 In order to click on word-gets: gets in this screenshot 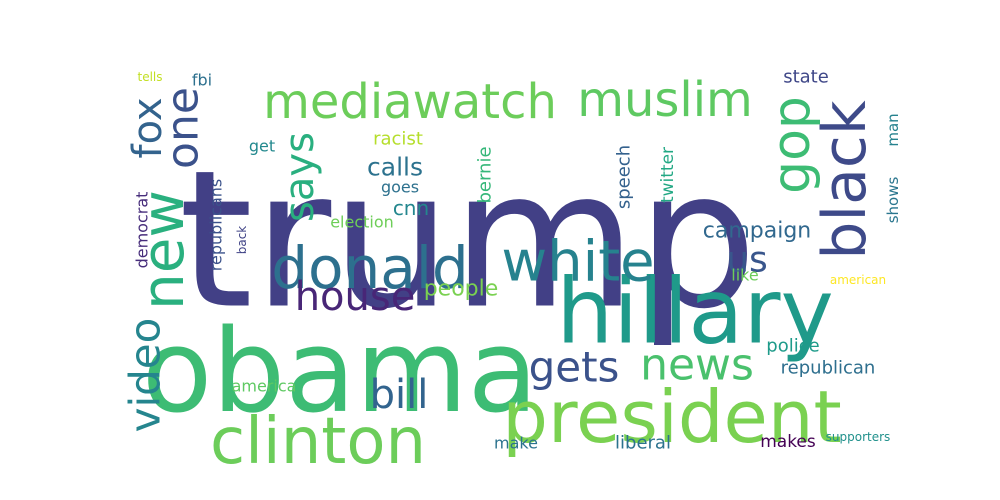, I will do `click(574, 367)`.